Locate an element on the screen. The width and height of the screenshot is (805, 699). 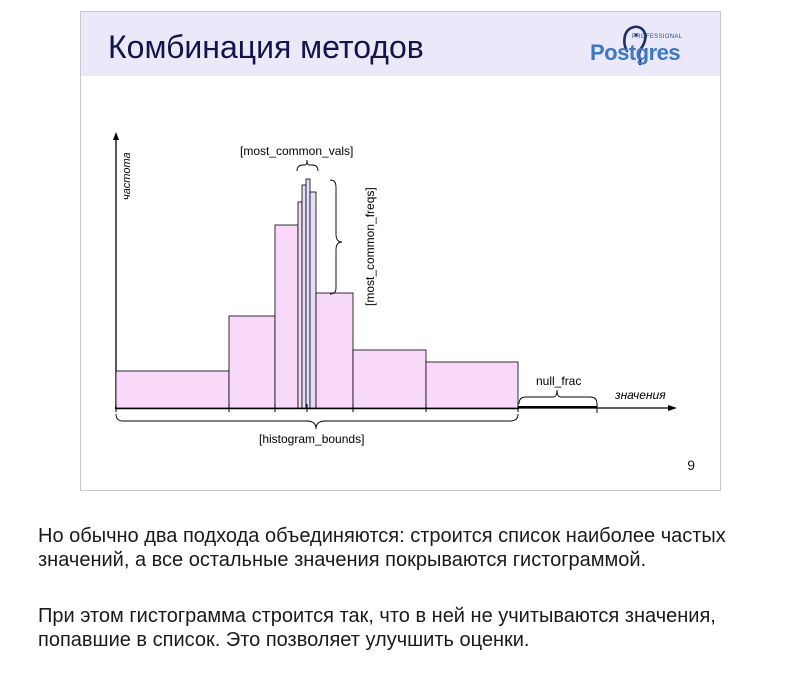
logo-wordmark: Postgres is located at coordinates (635, 52).